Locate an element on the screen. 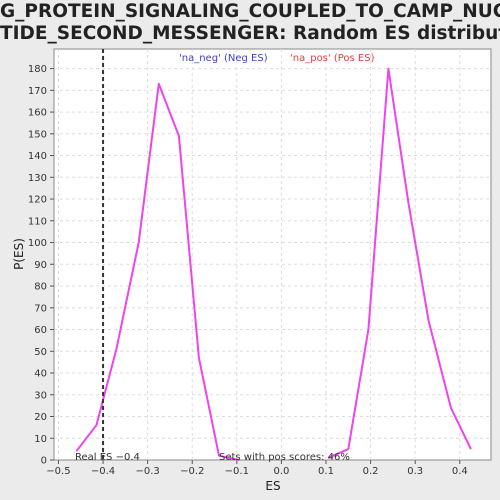 Image resolution: width=500 pixels, height=500 pixels. x-axis-label: ES is located at coordinates (272, 486).